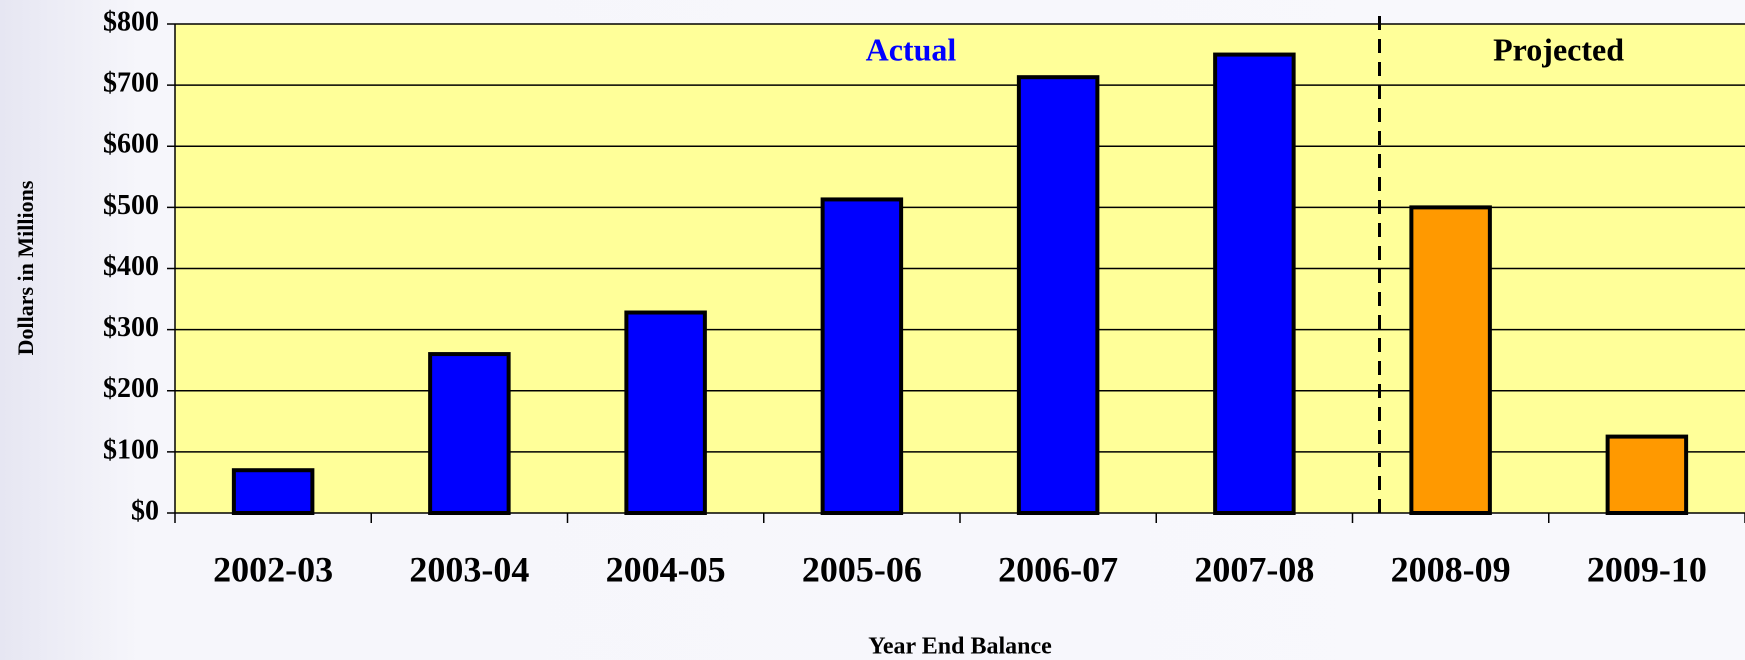  Describe the element at coordinates (666, 569) in the screenshot. I see `x-tick-label: 2004-05` at that location.